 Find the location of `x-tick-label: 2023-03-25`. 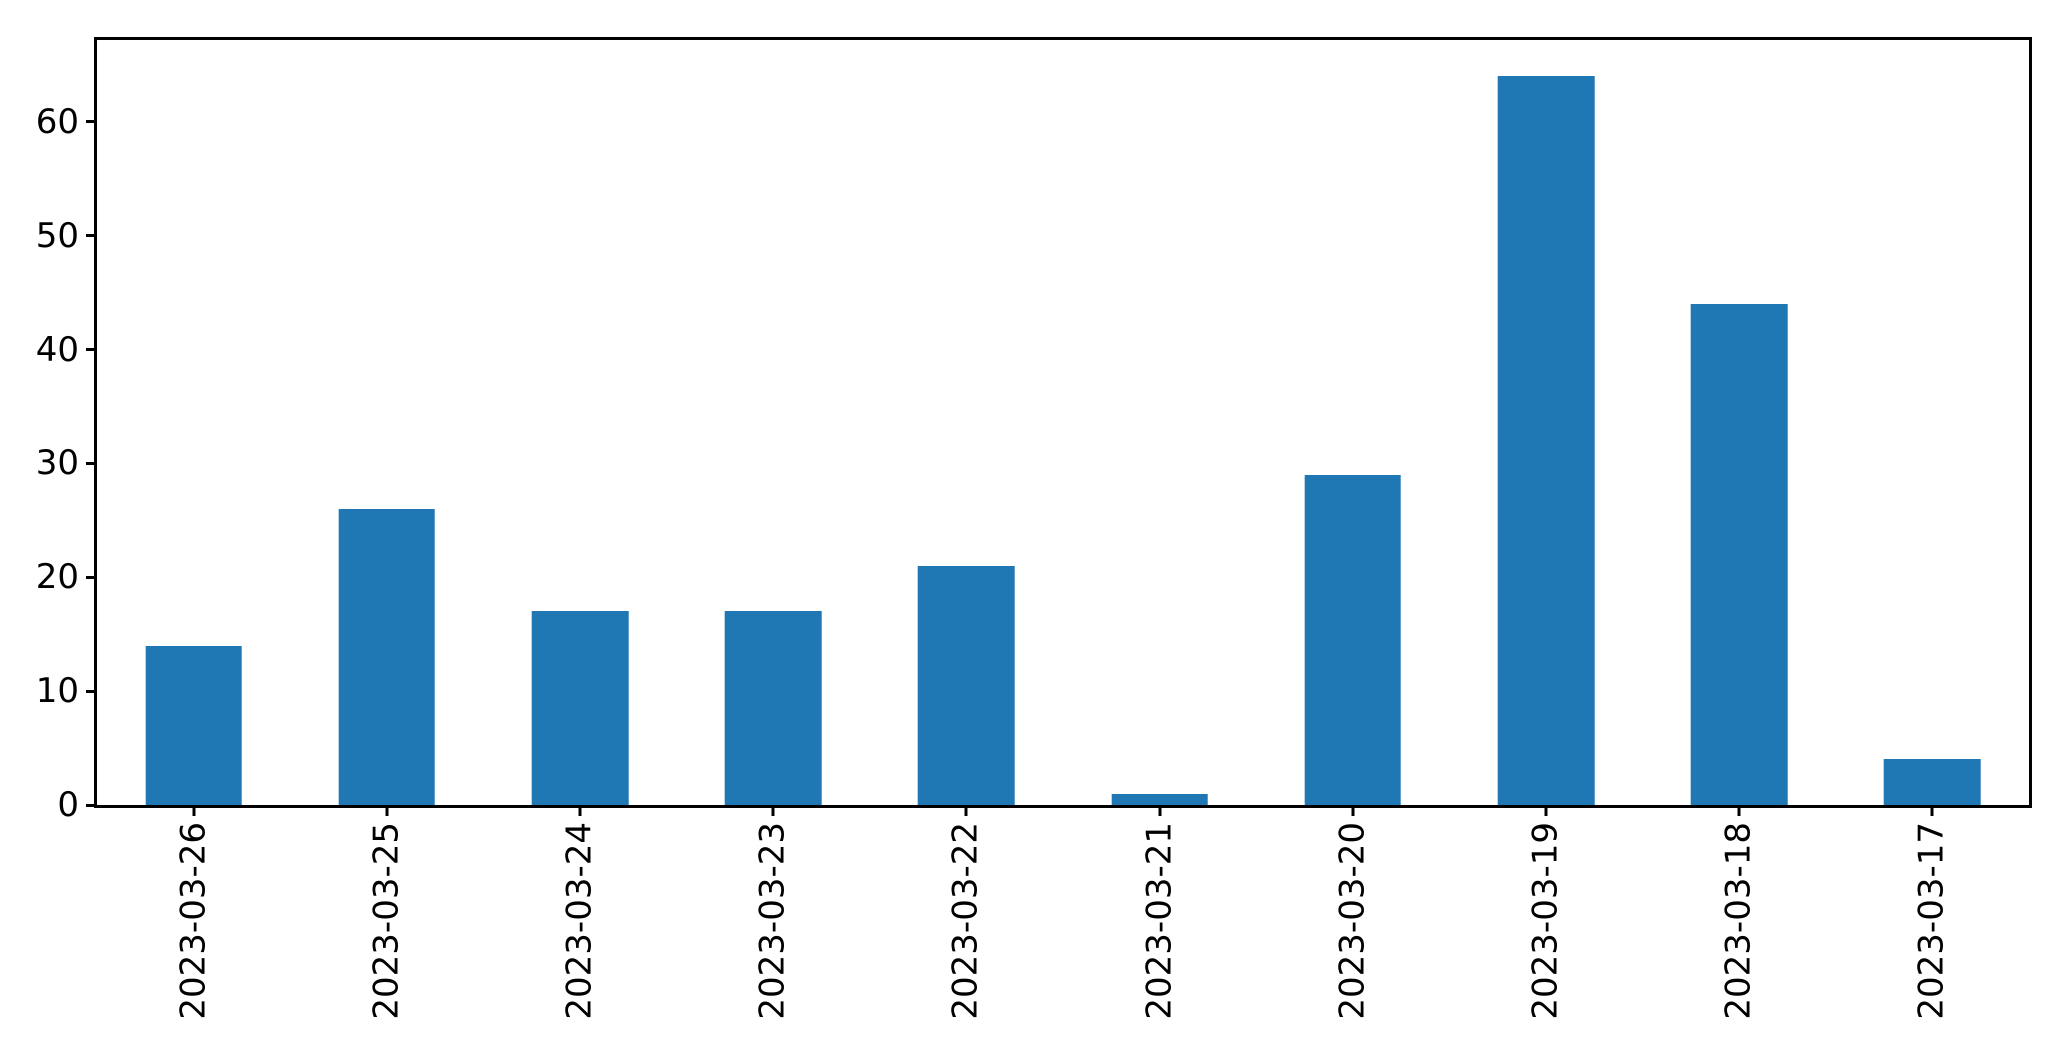

x-tick-label: 2023-03-25 is located at coordinates (386, 921).